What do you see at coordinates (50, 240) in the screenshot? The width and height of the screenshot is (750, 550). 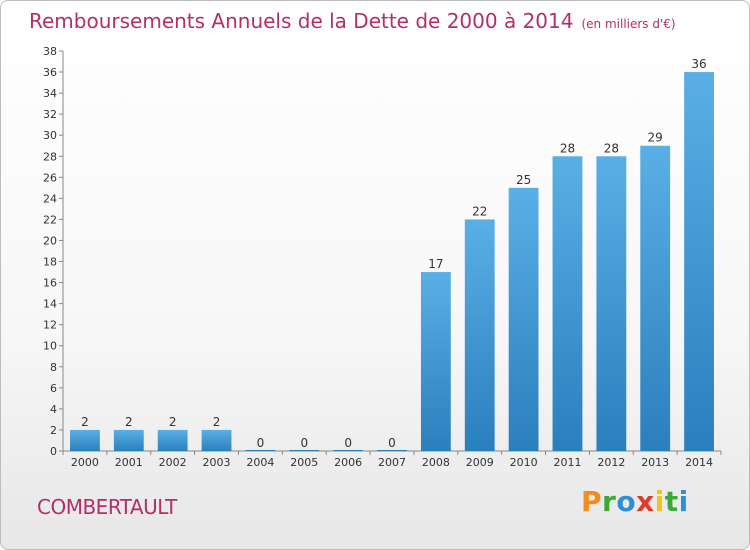 I see `y-tick-label: 20` at bounding box center [50, 240].